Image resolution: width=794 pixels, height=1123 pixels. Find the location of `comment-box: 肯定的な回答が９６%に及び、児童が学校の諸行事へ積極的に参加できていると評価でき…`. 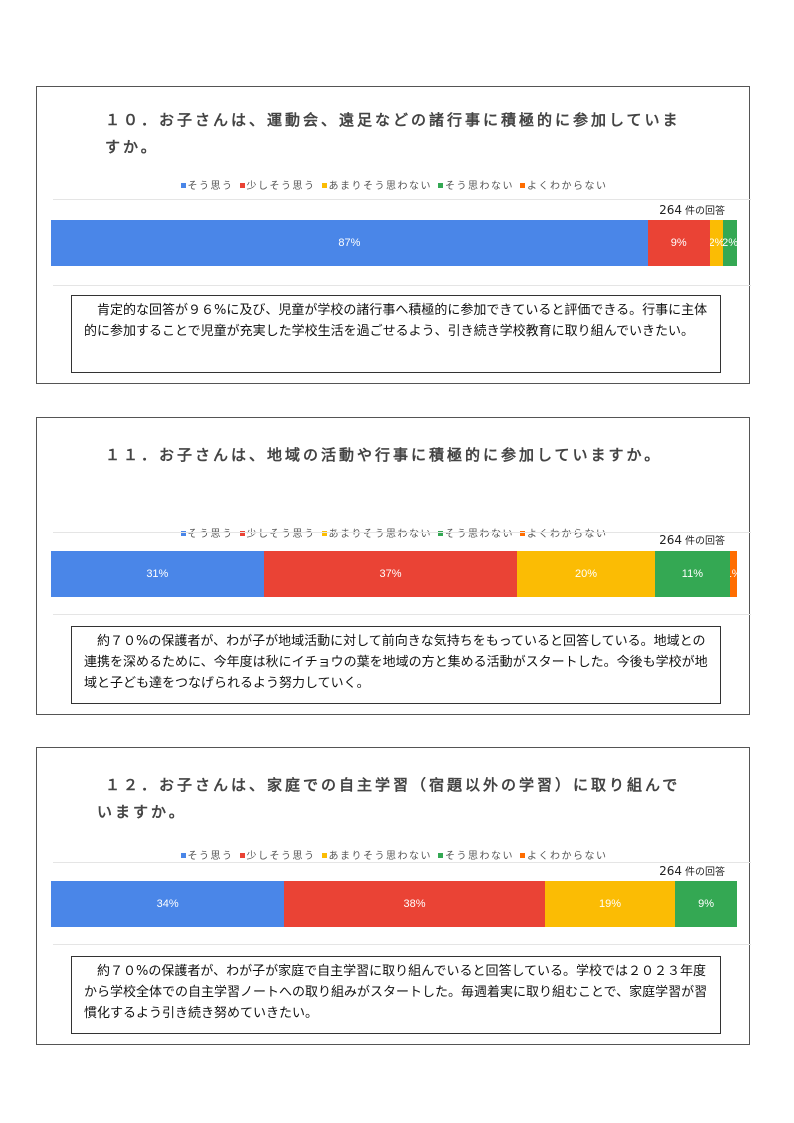

comment-box: 肯定的な回答が９６%に及び、児童が学校の諸行事へ積極的に参加できていると評価でき… is located at coordinates (396, 334).